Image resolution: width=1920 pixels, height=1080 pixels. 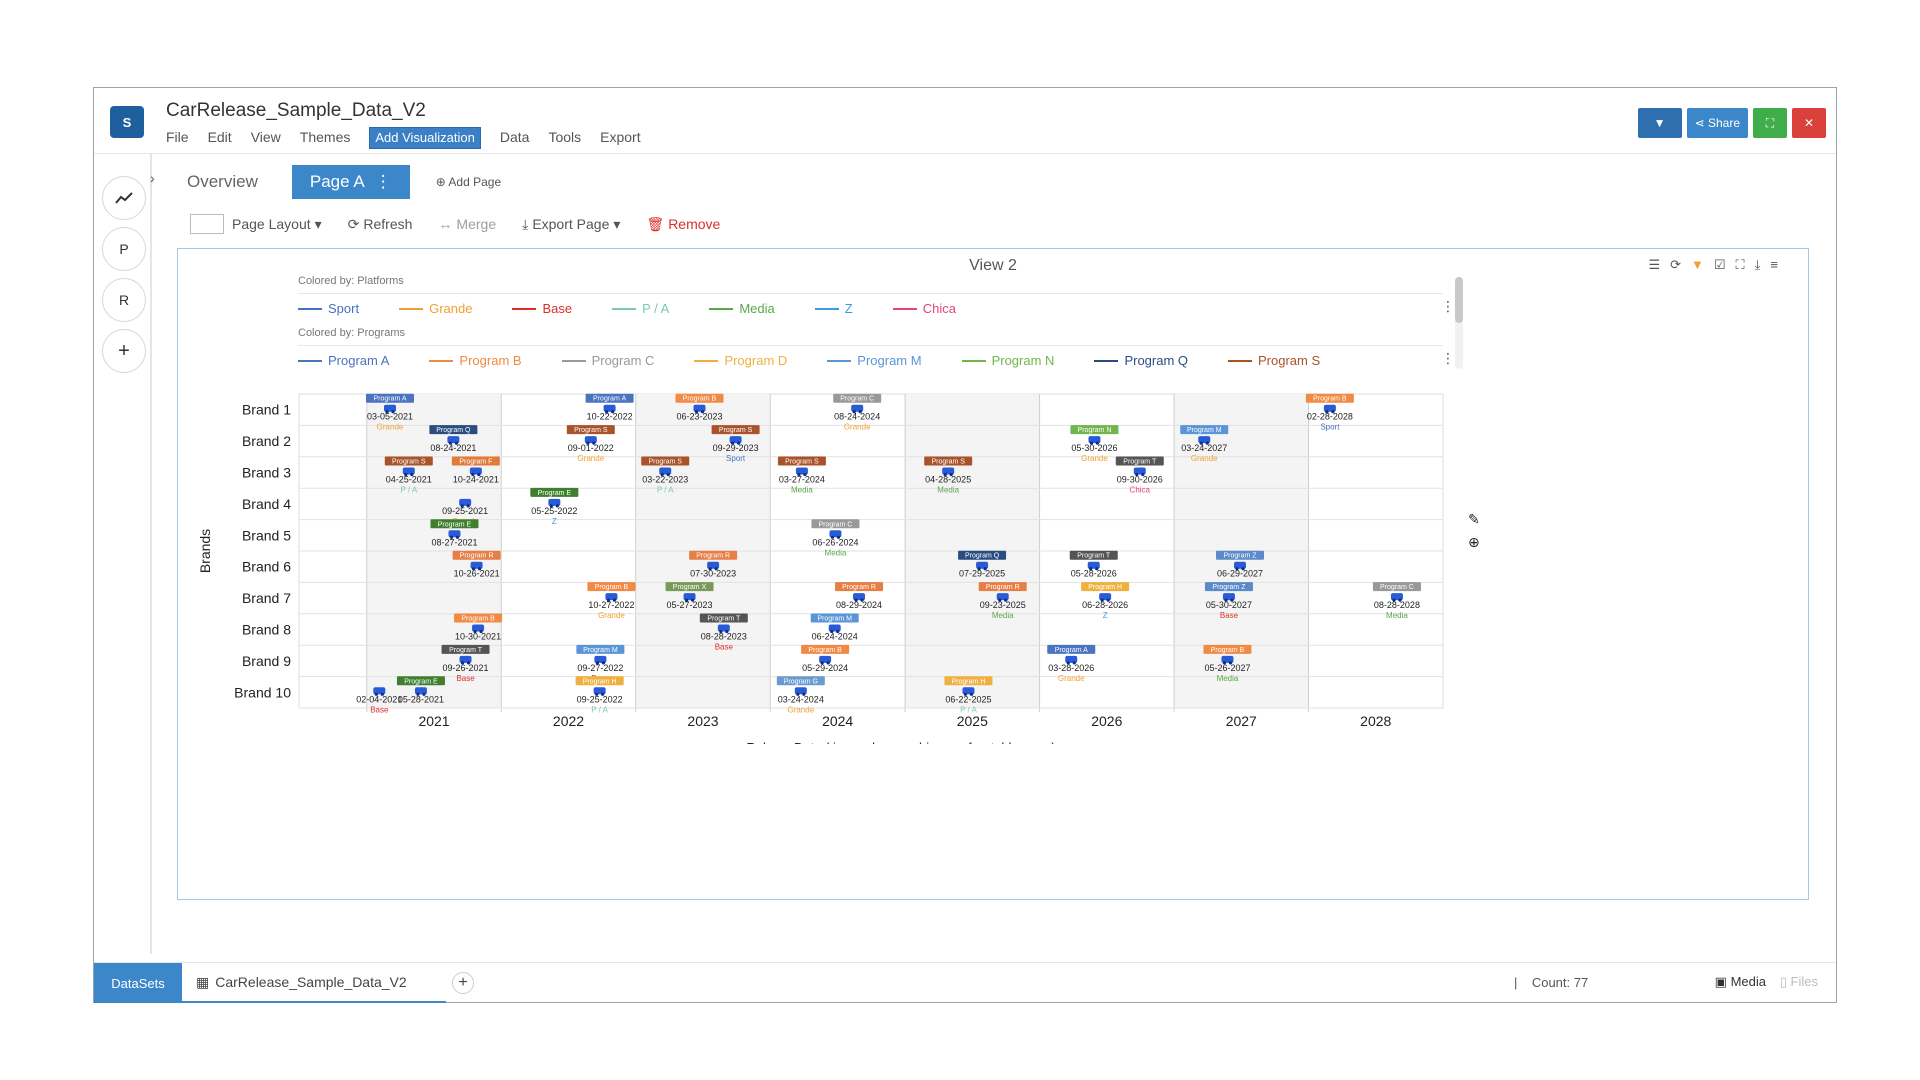 I want to click on media-button: ▣ Media, so click(x=1740, y=982).